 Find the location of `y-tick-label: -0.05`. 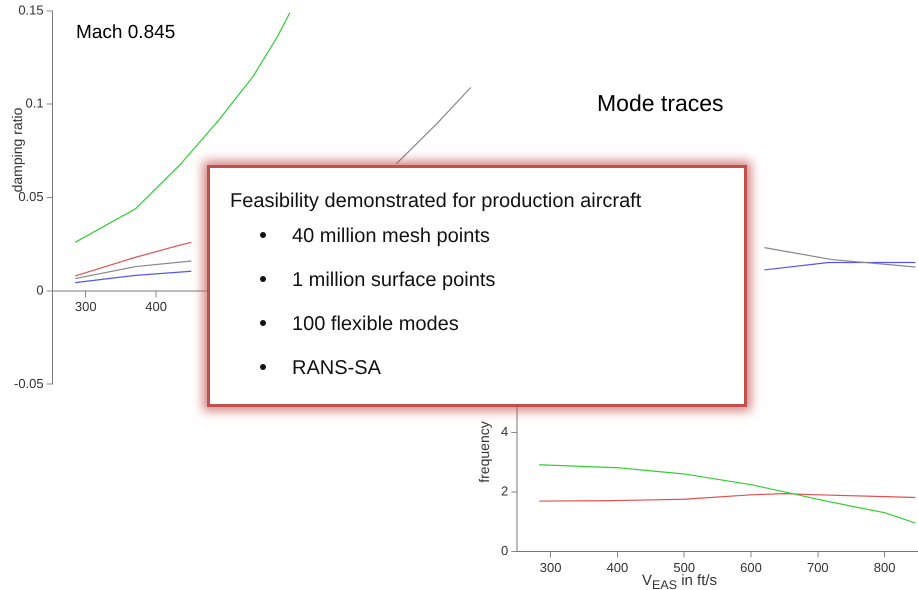

y-tick-label: -0.05 is located at coordinates (29, 383).